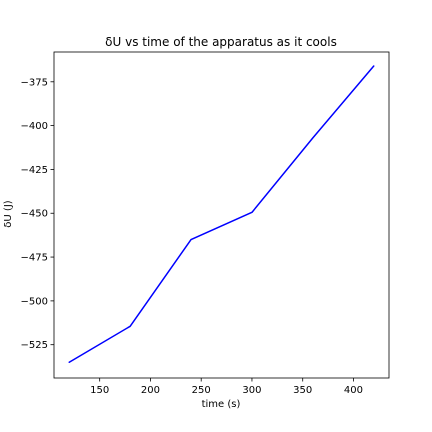 The image size is (432, 432). I want to click on y-tick-label: −400, so click(34, 126).